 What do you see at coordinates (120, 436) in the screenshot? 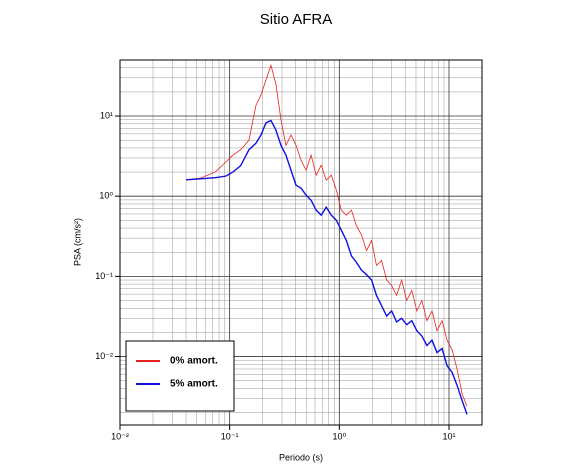
I see `x-tick-label: 10⁻²` at bounding box center [120, 436].